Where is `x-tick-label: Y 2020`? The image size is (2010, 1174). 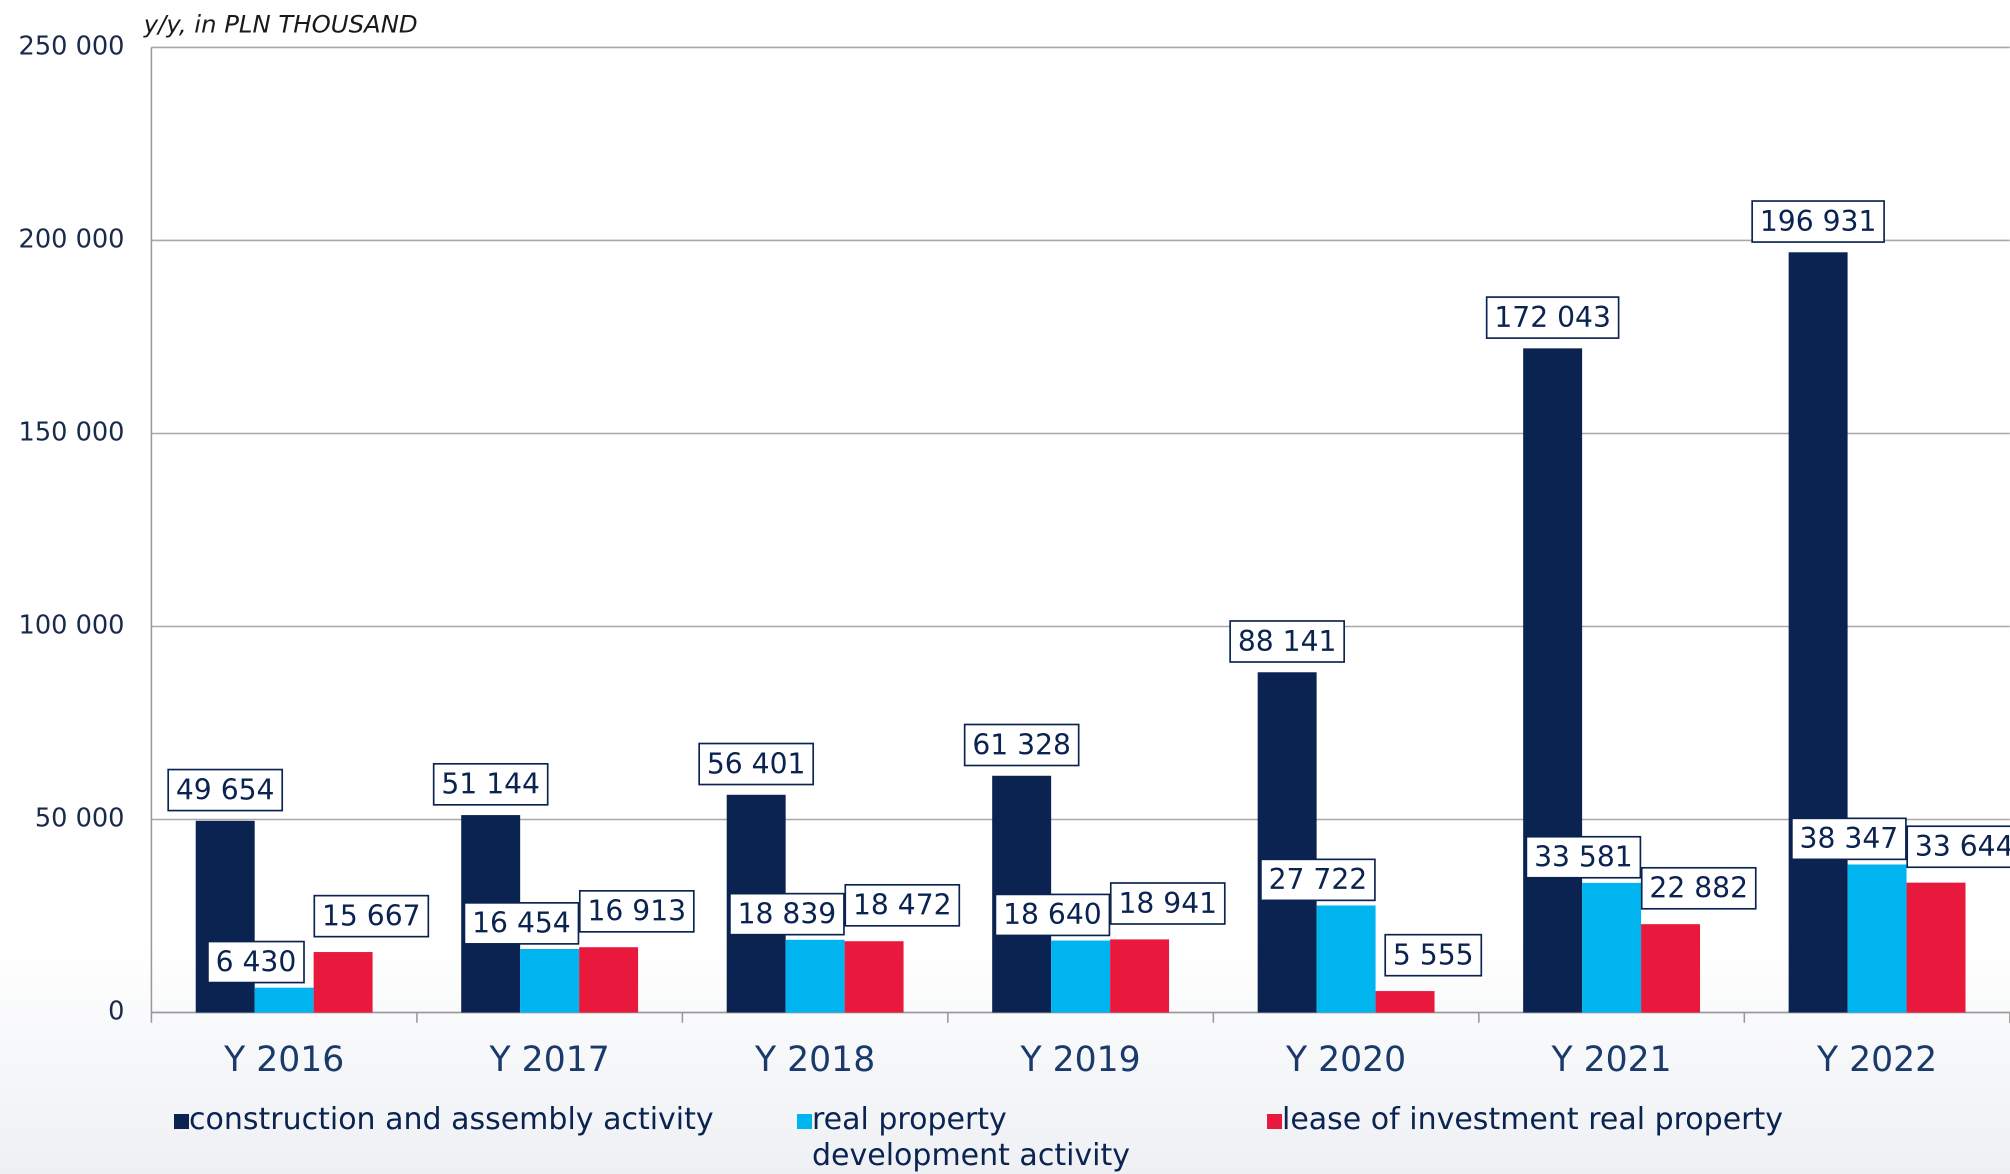
x-tick-label: Y 2020 is located at coordinates (1345, 1060).